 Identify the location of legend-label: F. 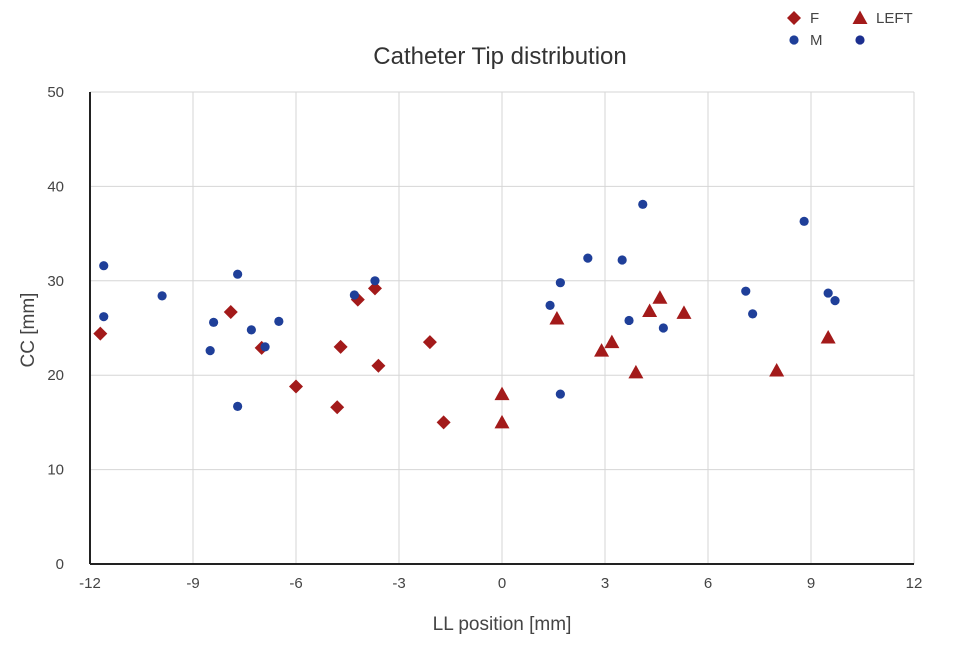
(814, 18).